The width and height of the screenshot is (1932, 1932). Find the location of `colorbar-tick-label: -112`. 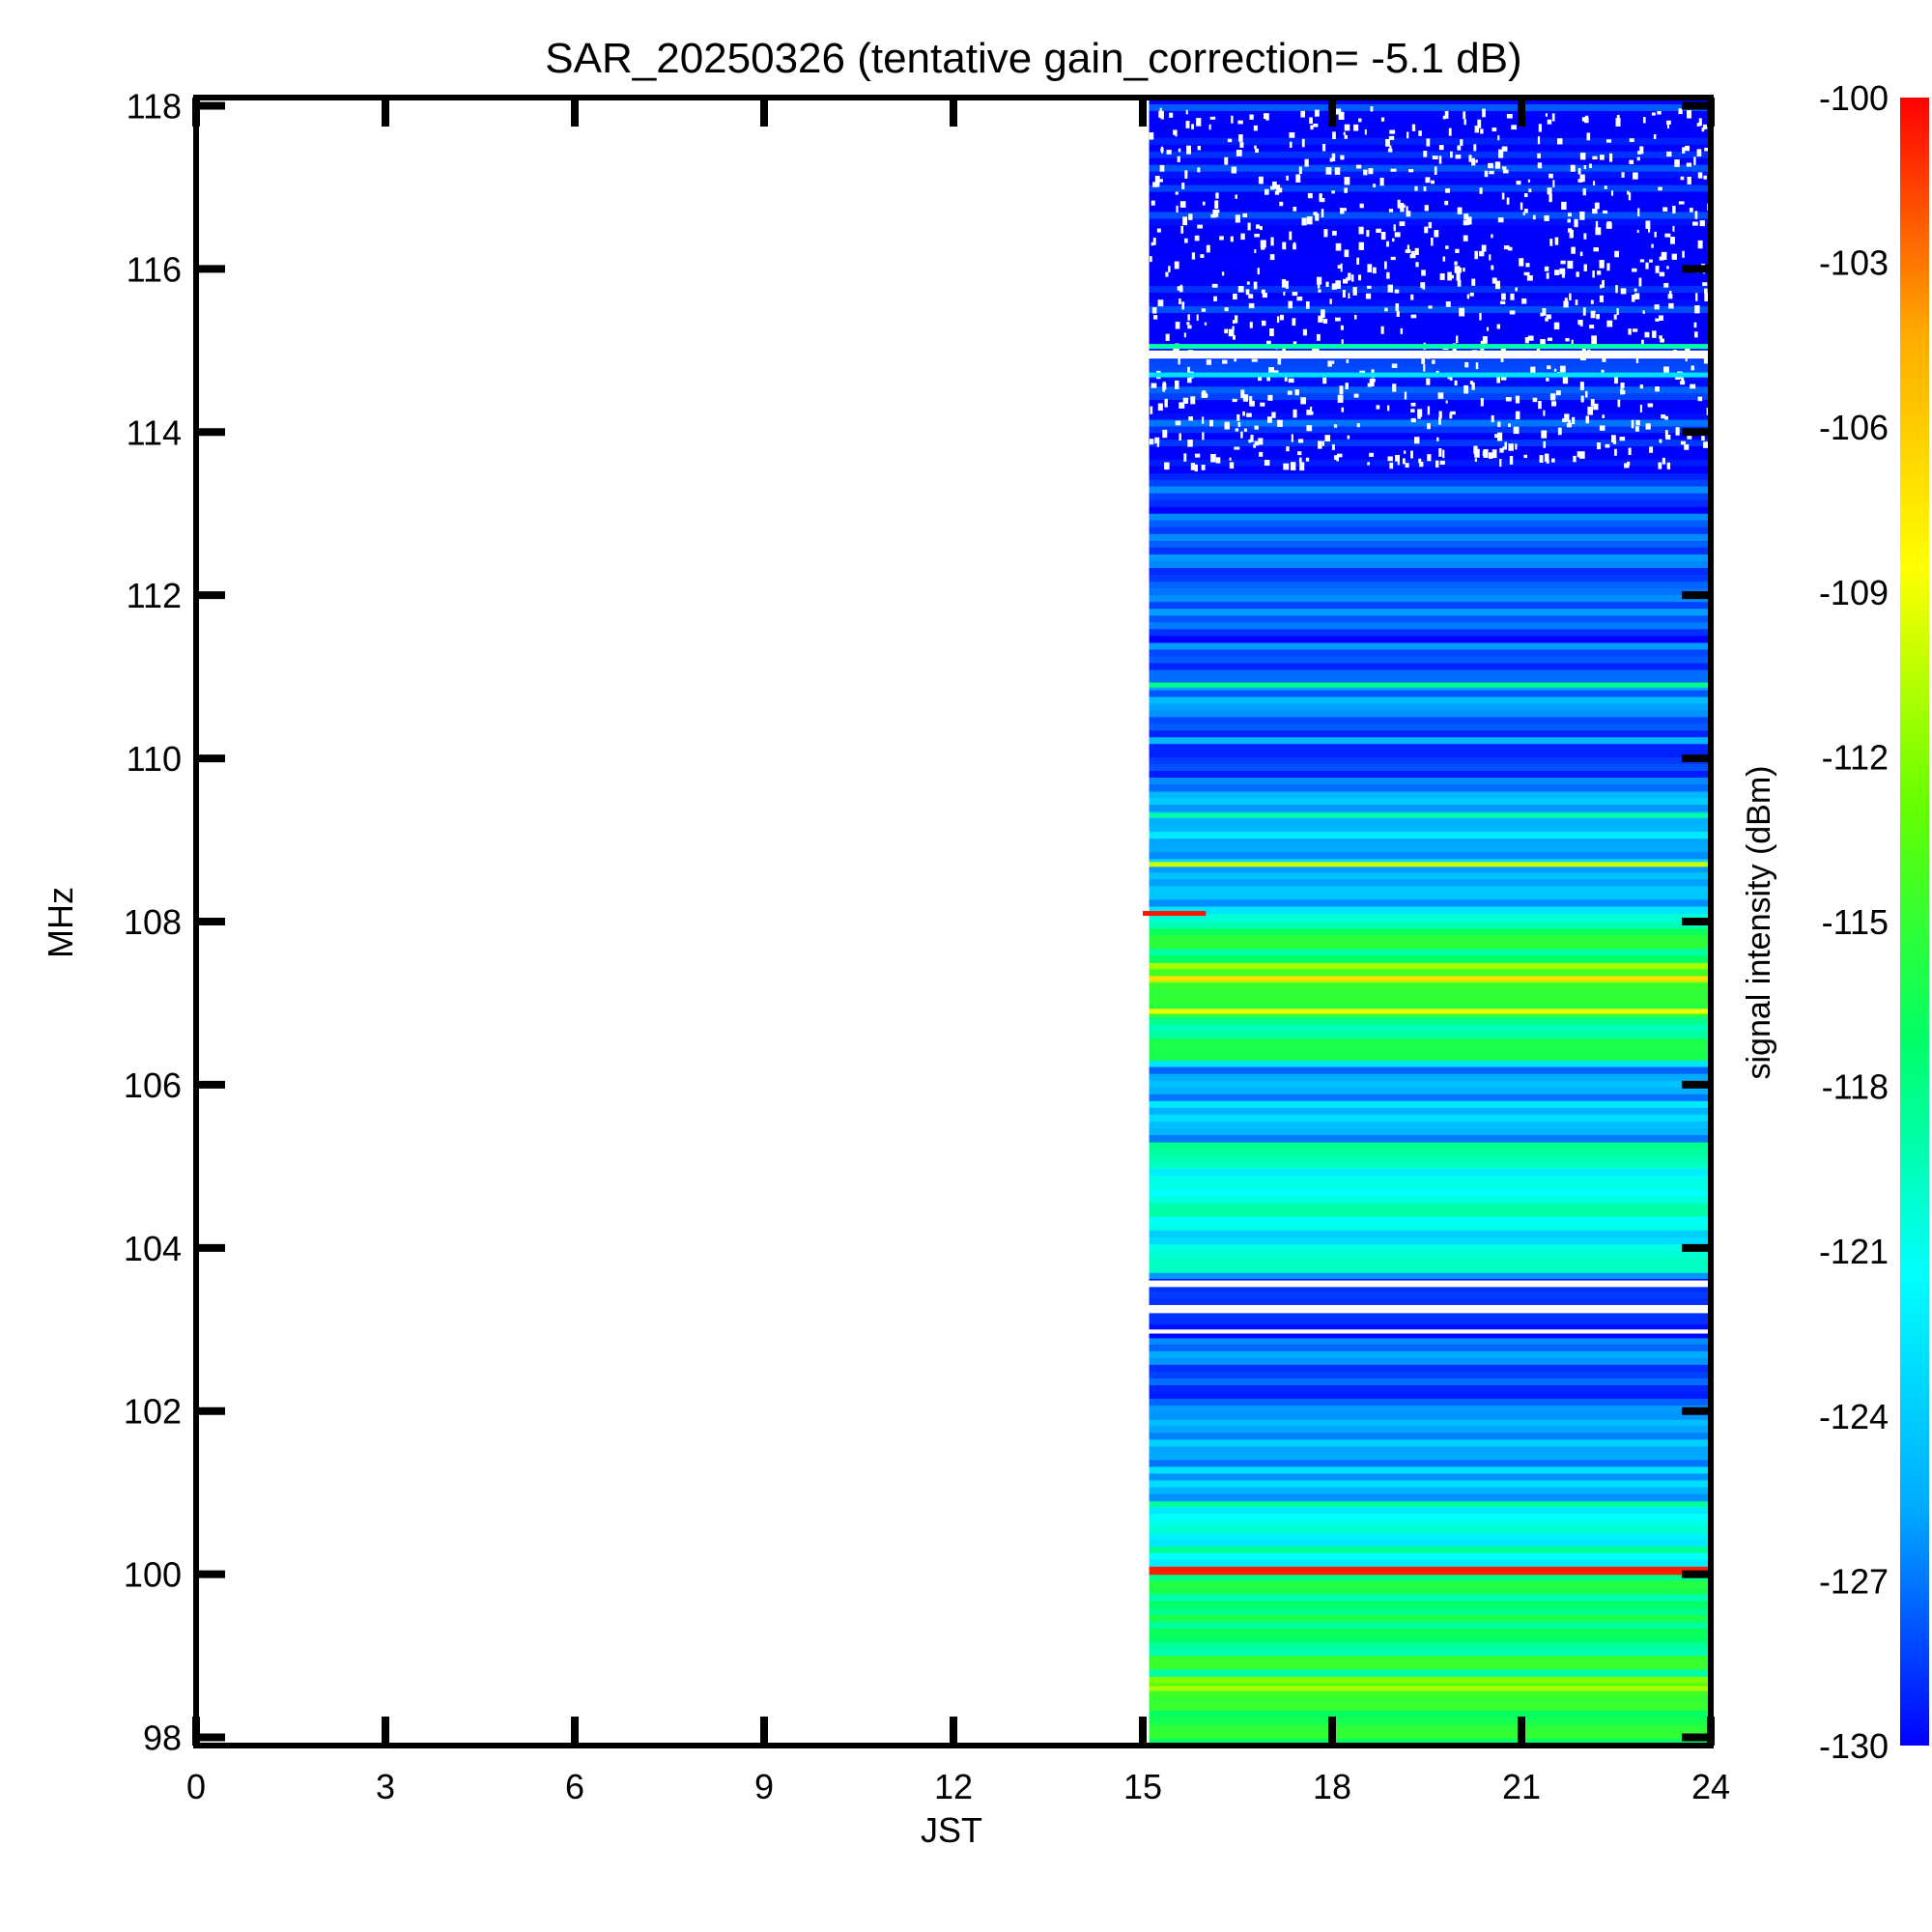

colorbar-tick-label: -112 is located at coordinates (1855, 757).